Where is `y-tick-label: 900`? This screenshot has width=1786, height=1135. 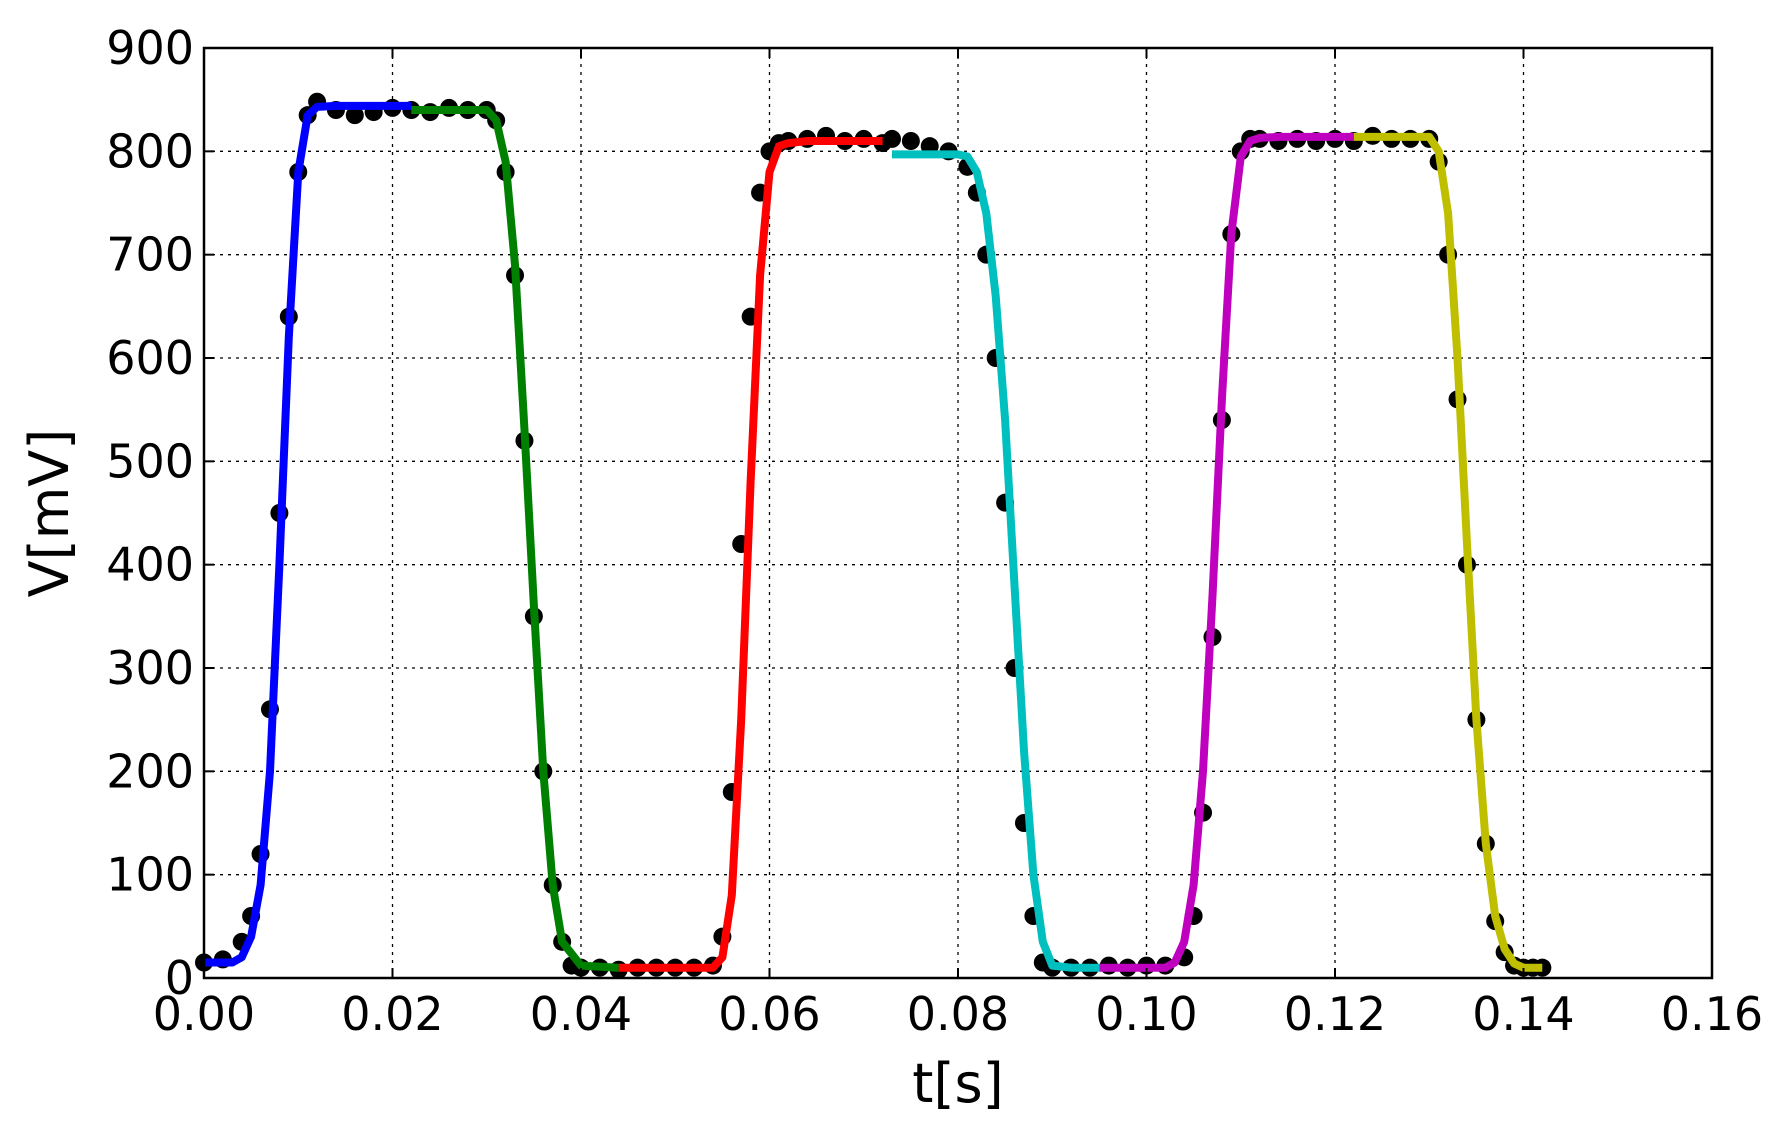
y-tick-label: 900 is located at coordinates (150, 48).